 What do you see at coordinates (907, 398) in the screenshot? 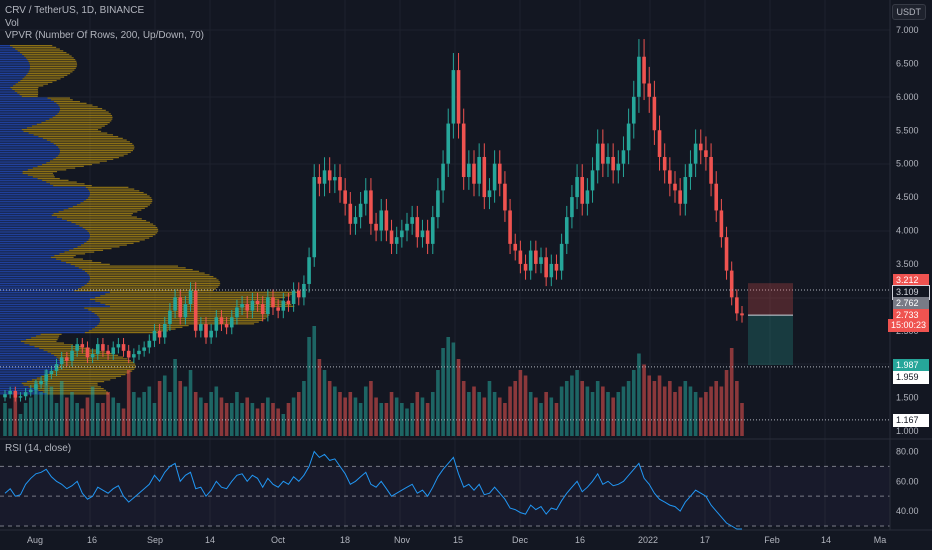
I see `price-tick-label: 1.500` at bounding box center [907, 398].